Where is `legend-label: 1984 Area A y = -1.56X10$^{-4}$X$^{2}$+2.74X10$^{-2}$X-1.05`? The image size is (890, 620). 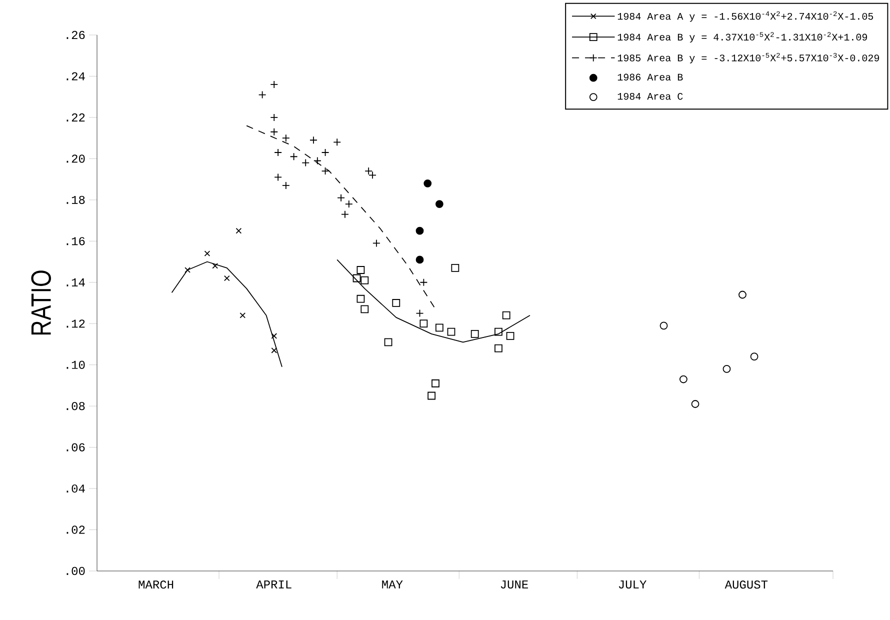
legend-label: 1984 Area A y = -1.56X10$^{-4}$X$^{2}$+2.74X10$^{-2}$X-1.05 is located at coordinates (746, 16).